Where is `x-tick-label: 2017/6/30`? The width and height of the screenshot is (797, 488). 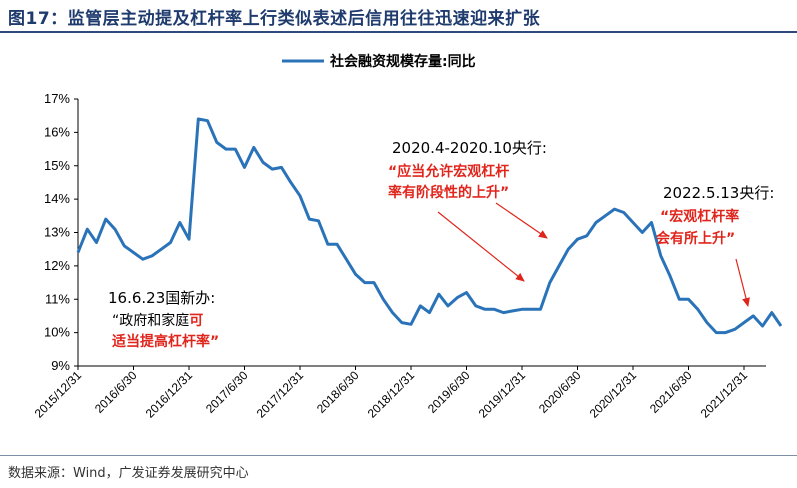
x-tick-label: 2017/6/30 is located at coordinates (227, 392).